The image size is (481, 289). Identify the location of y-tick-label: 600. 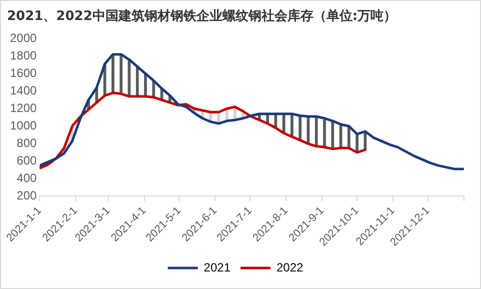
(27, 160).